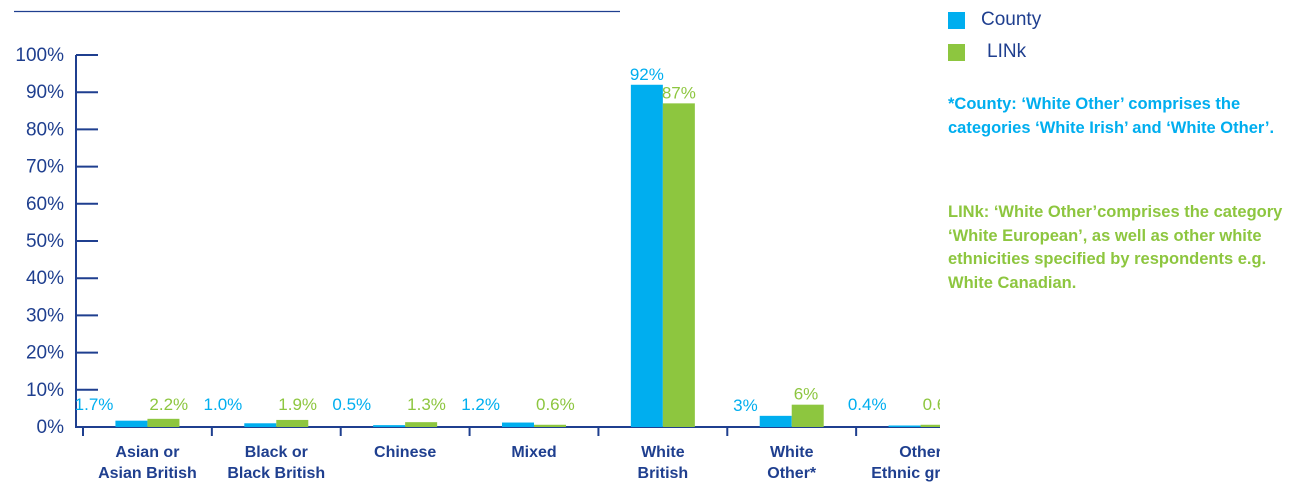  What do you see at coordinates (45, 167) in the screenshot?
I see `y-tick-label: 70%` at bounding box center [45, 167].